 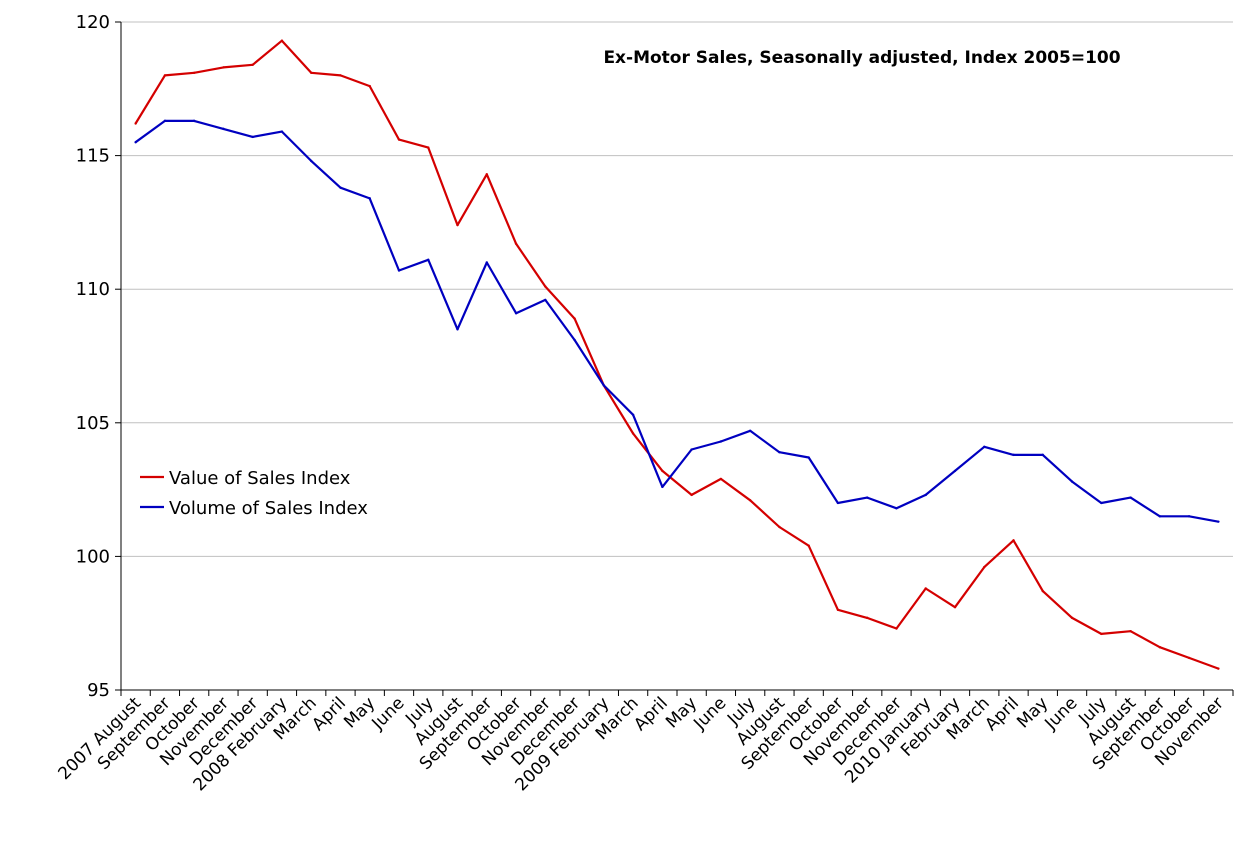 What do you see at coordinates (98, 690) in the screenshot?
I see `y-tick-label: 95` at bounding box center [98, 690].